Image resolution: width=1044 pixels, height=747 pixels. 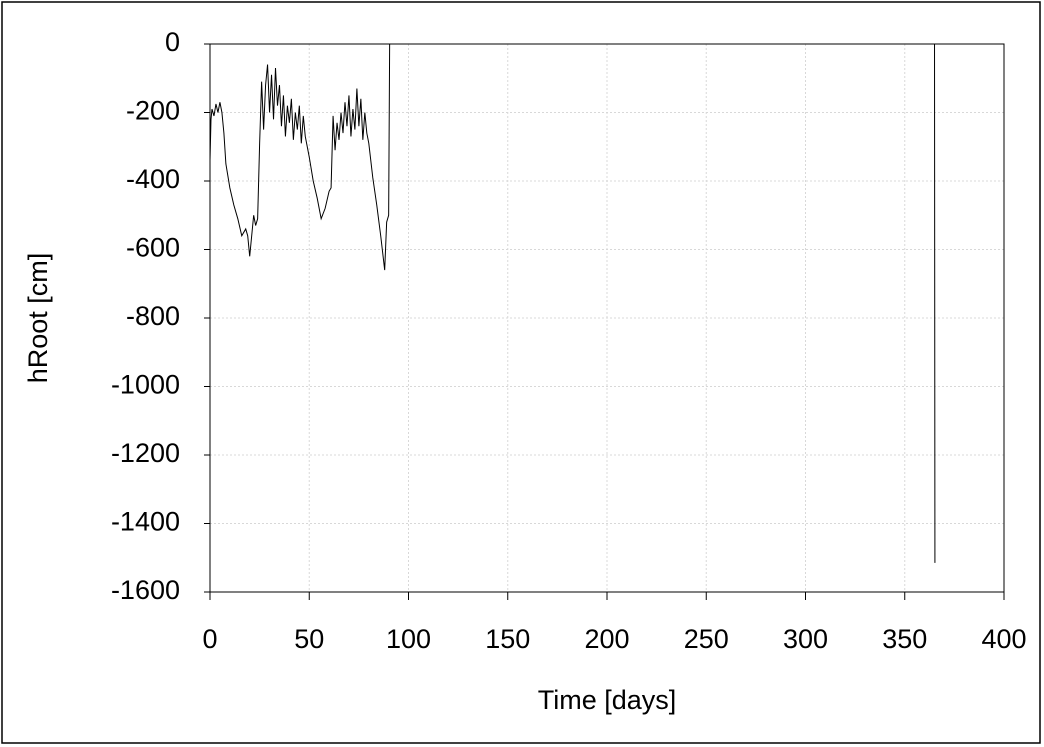 What do you see at coordinates (408, 639) in the screenshot?
I see `x-tick-label: 100` at bounding box center [408, 639].